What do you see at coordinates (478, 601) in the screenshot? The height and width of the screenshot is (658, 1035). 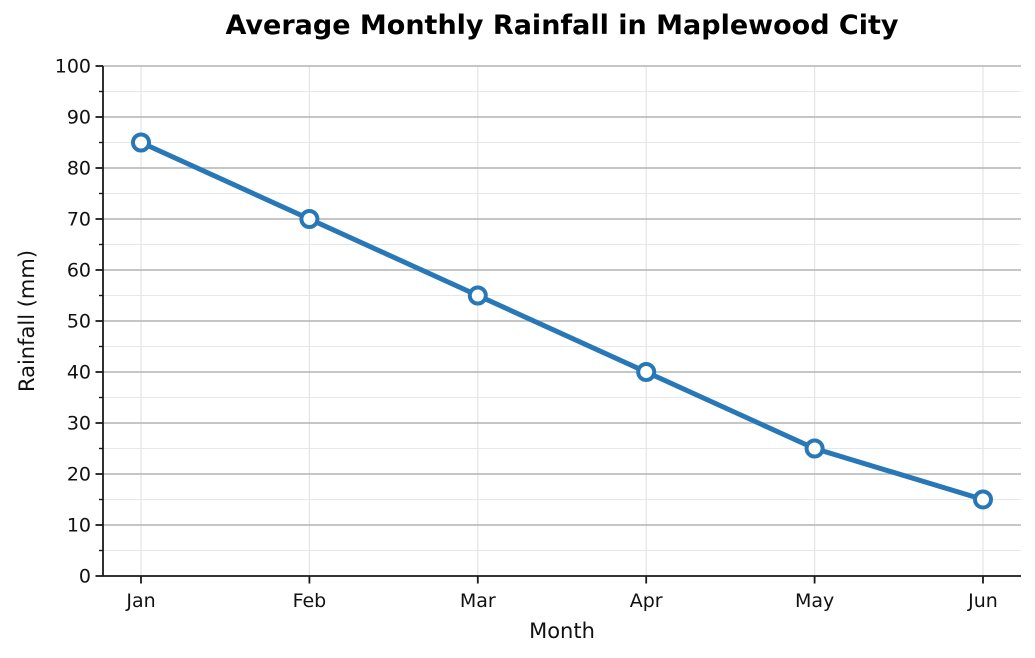 I see `x-tick-label: Mar` at bounding box center [478, 601].